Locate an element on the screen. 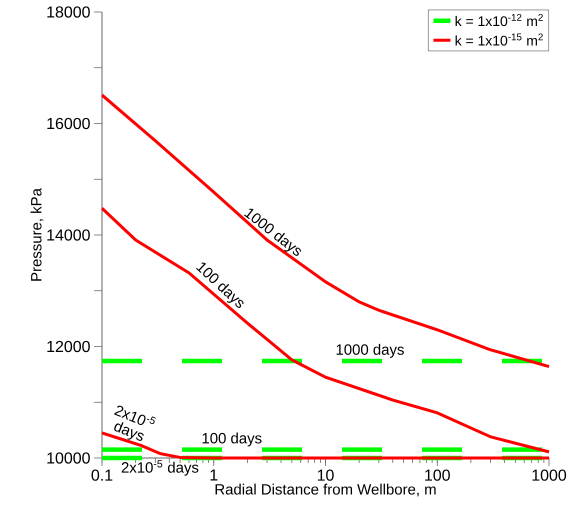 This screenshot has width=569, height=526. x-tick-label: 100 is located at coordinates (437, 475).